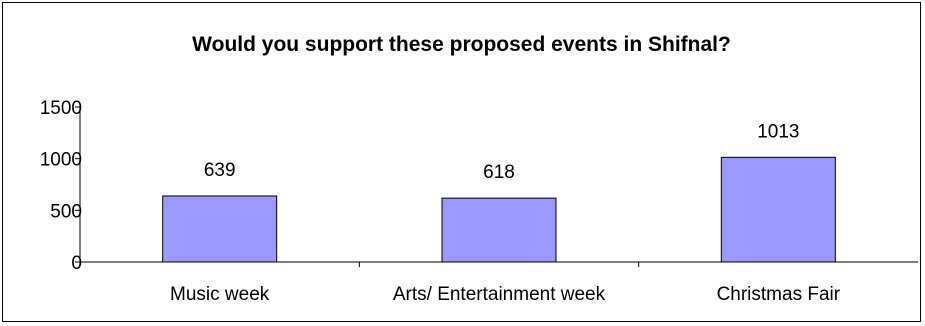 The height and width of the screenshot is (326, 925). I want to click on x-category-label: Arts/ Entertainment week, so click(499, 294).